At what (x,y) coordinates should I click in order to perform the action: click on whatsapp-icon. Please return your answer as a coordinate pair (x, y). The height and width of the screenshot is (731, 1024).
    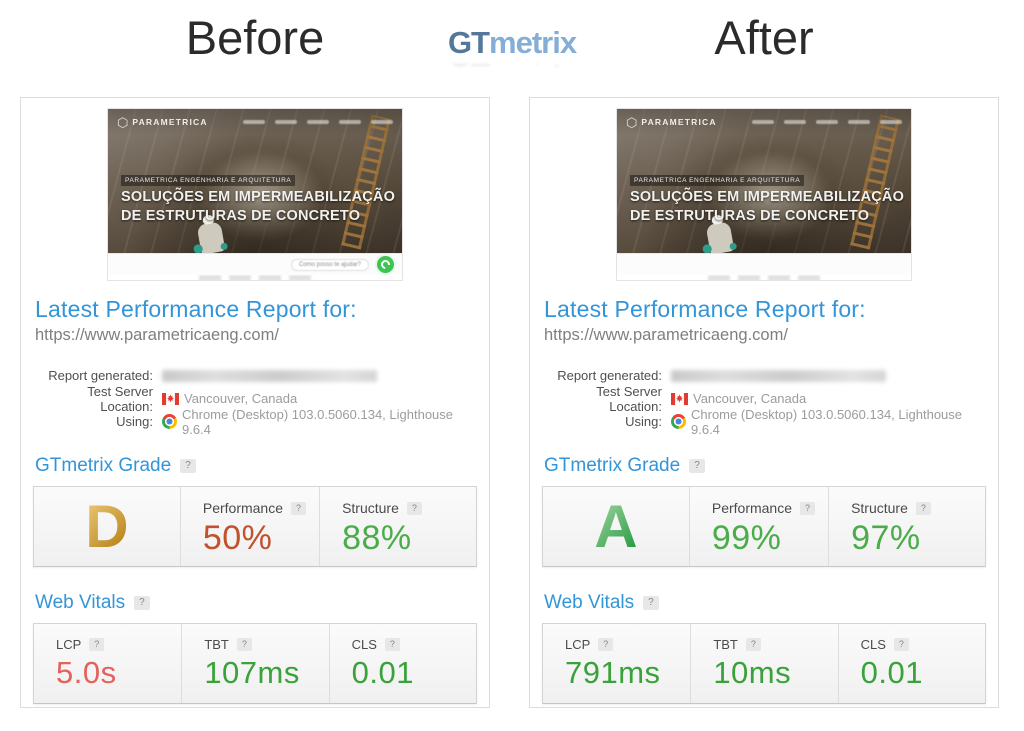
    Looking at the image, I should click on (385, 264).